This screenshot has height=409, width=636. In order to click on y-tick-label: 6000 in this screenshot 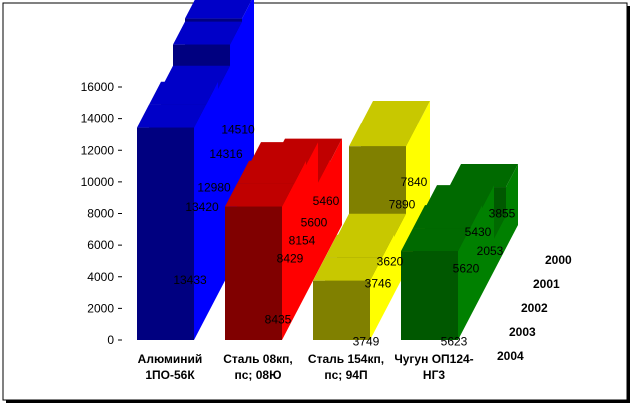, I will do `click(100, 245)`.